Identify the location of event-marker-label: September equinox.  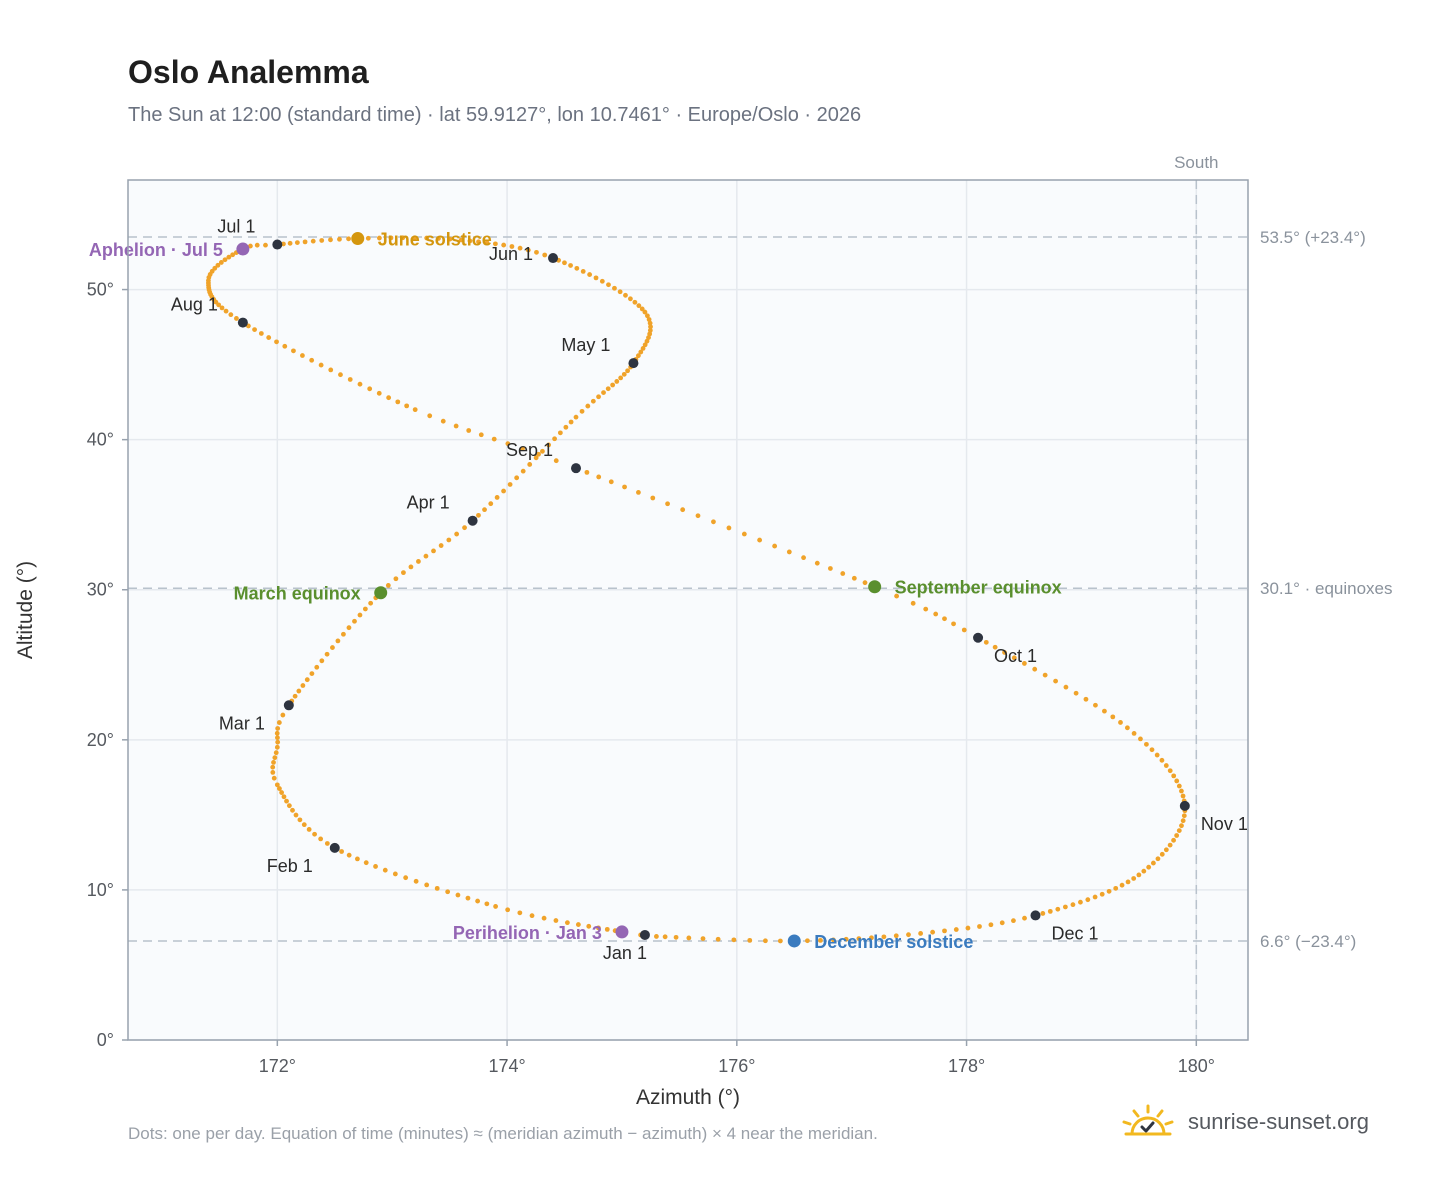
(978, 588).